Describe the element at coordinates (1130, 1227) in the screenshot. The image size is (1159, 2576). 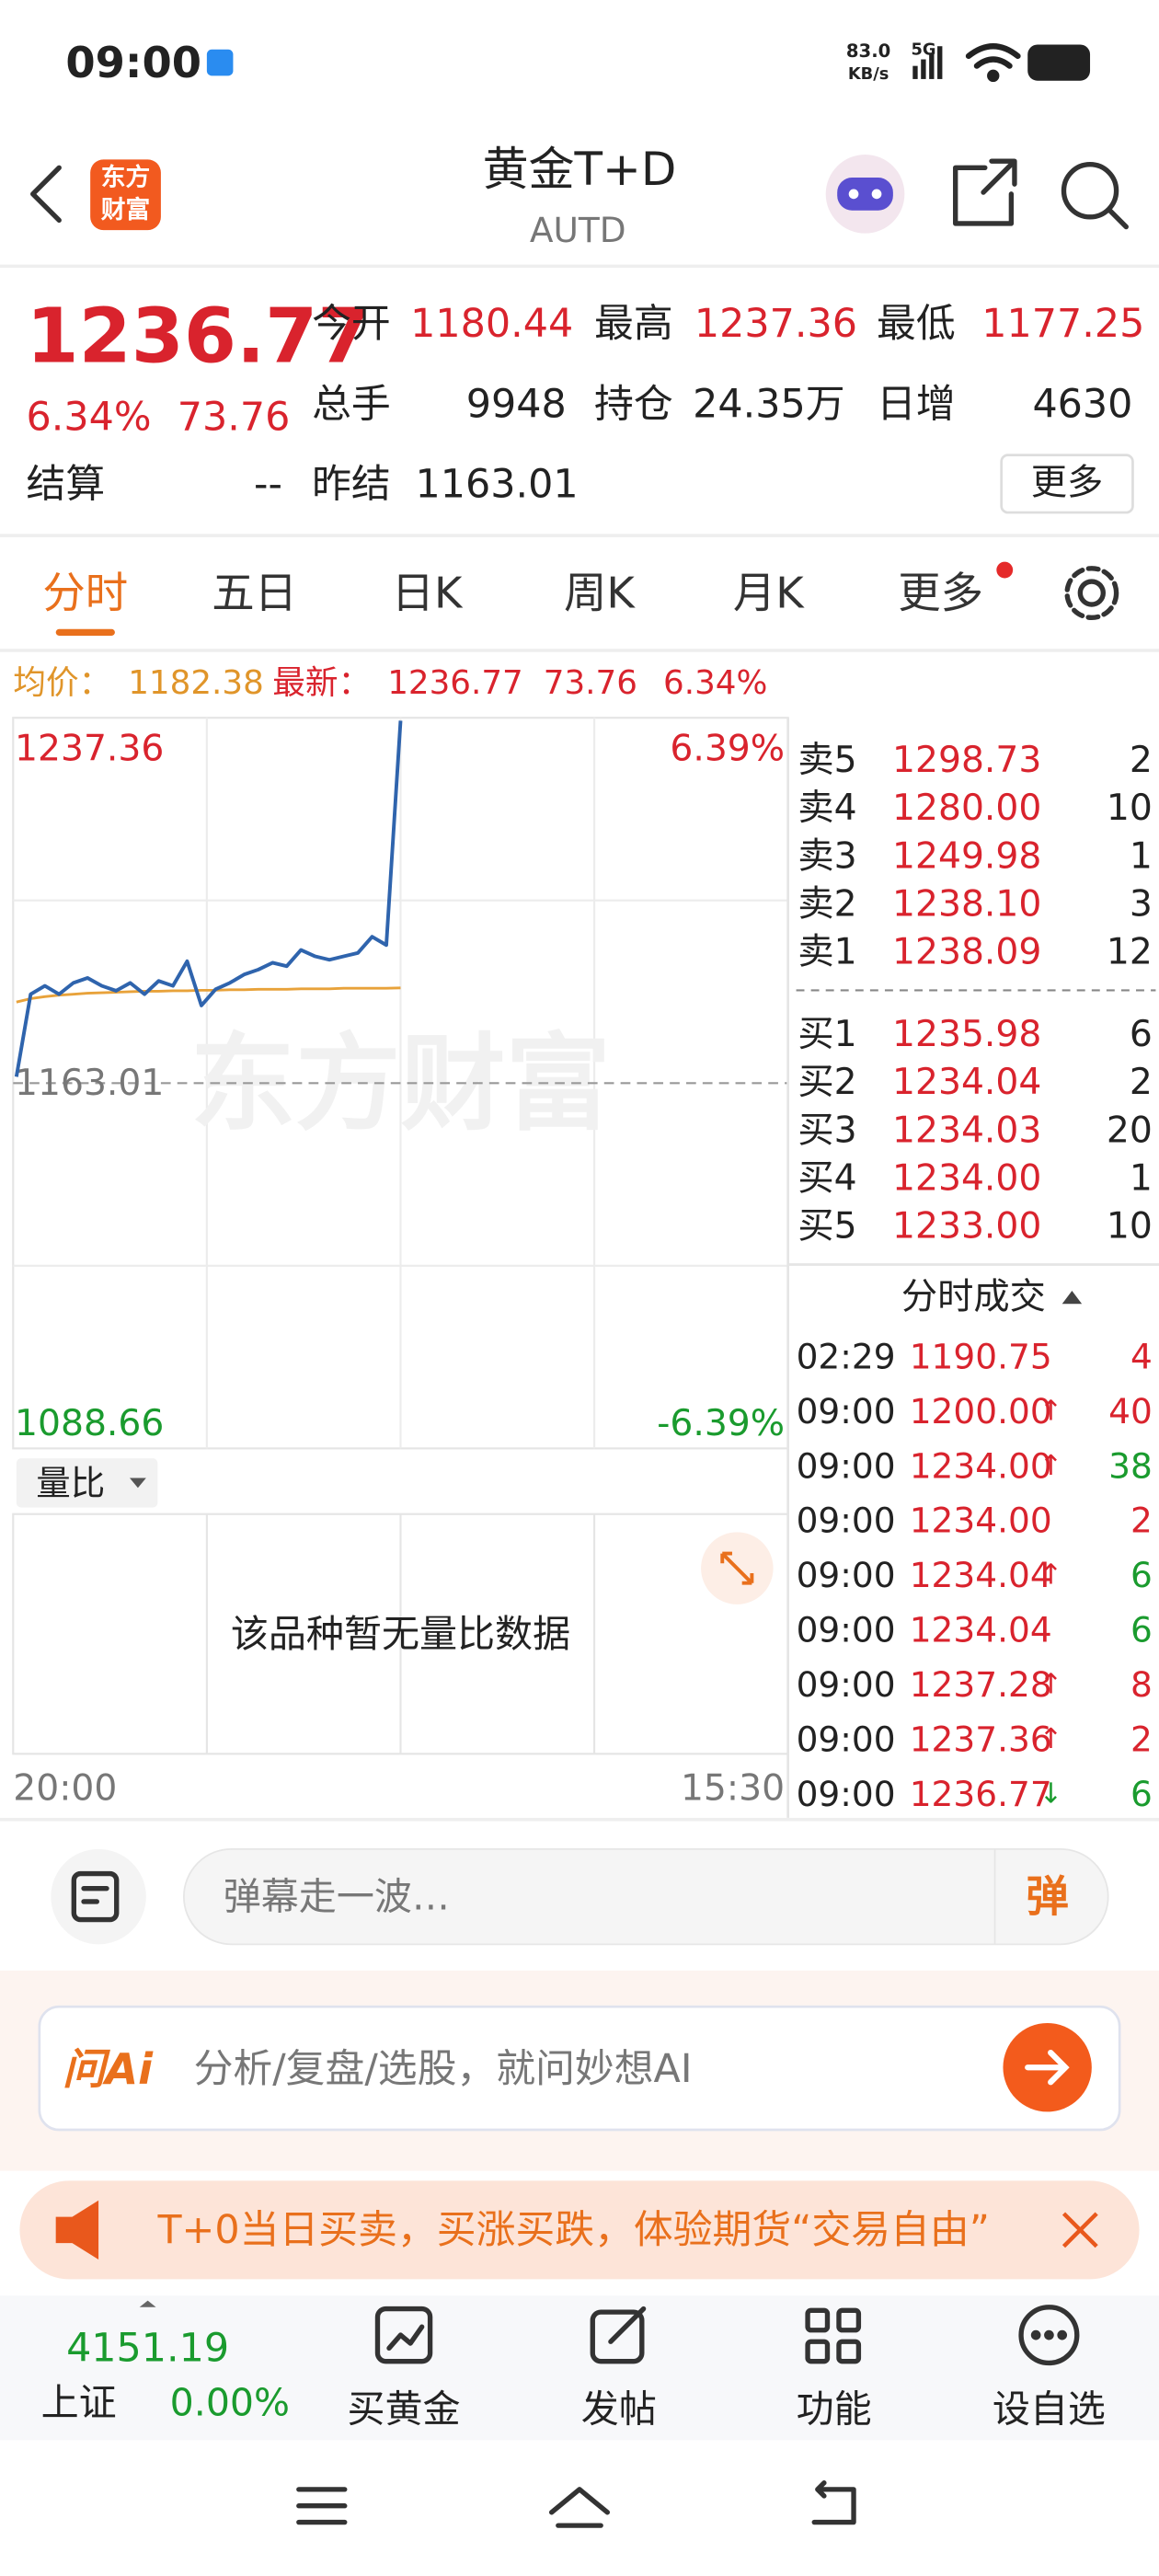
I see `book-volume: 10` at that location.